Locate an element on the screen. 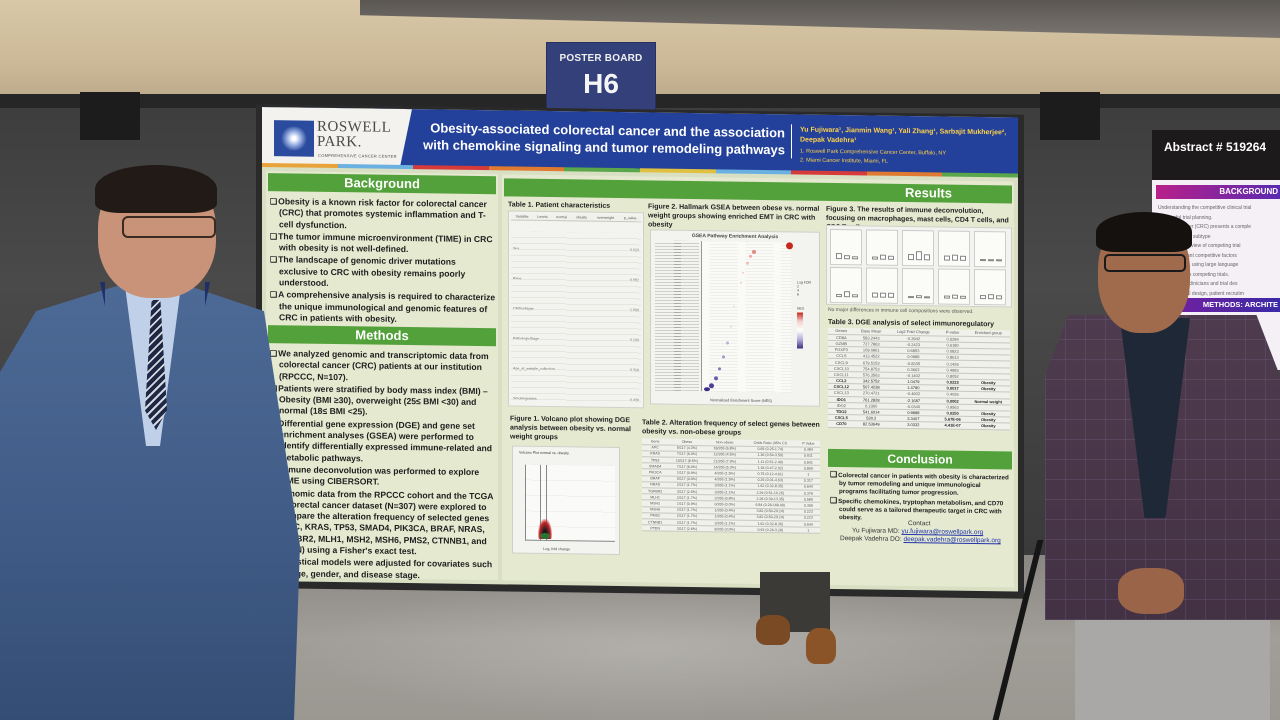 The image size is (1280, 720). neighbor-section-methods: METHODS: ARCHITE is located at coordinates (1218, 305).